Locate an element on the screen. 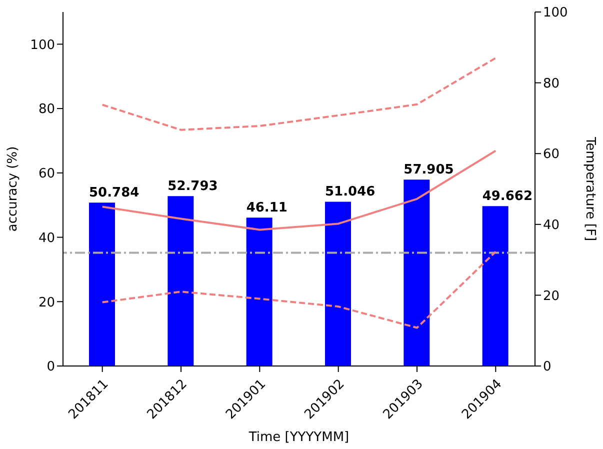 This screenshot has width=603, height=449. y2-tick-label: 80 is located at coordinates (551, 84).